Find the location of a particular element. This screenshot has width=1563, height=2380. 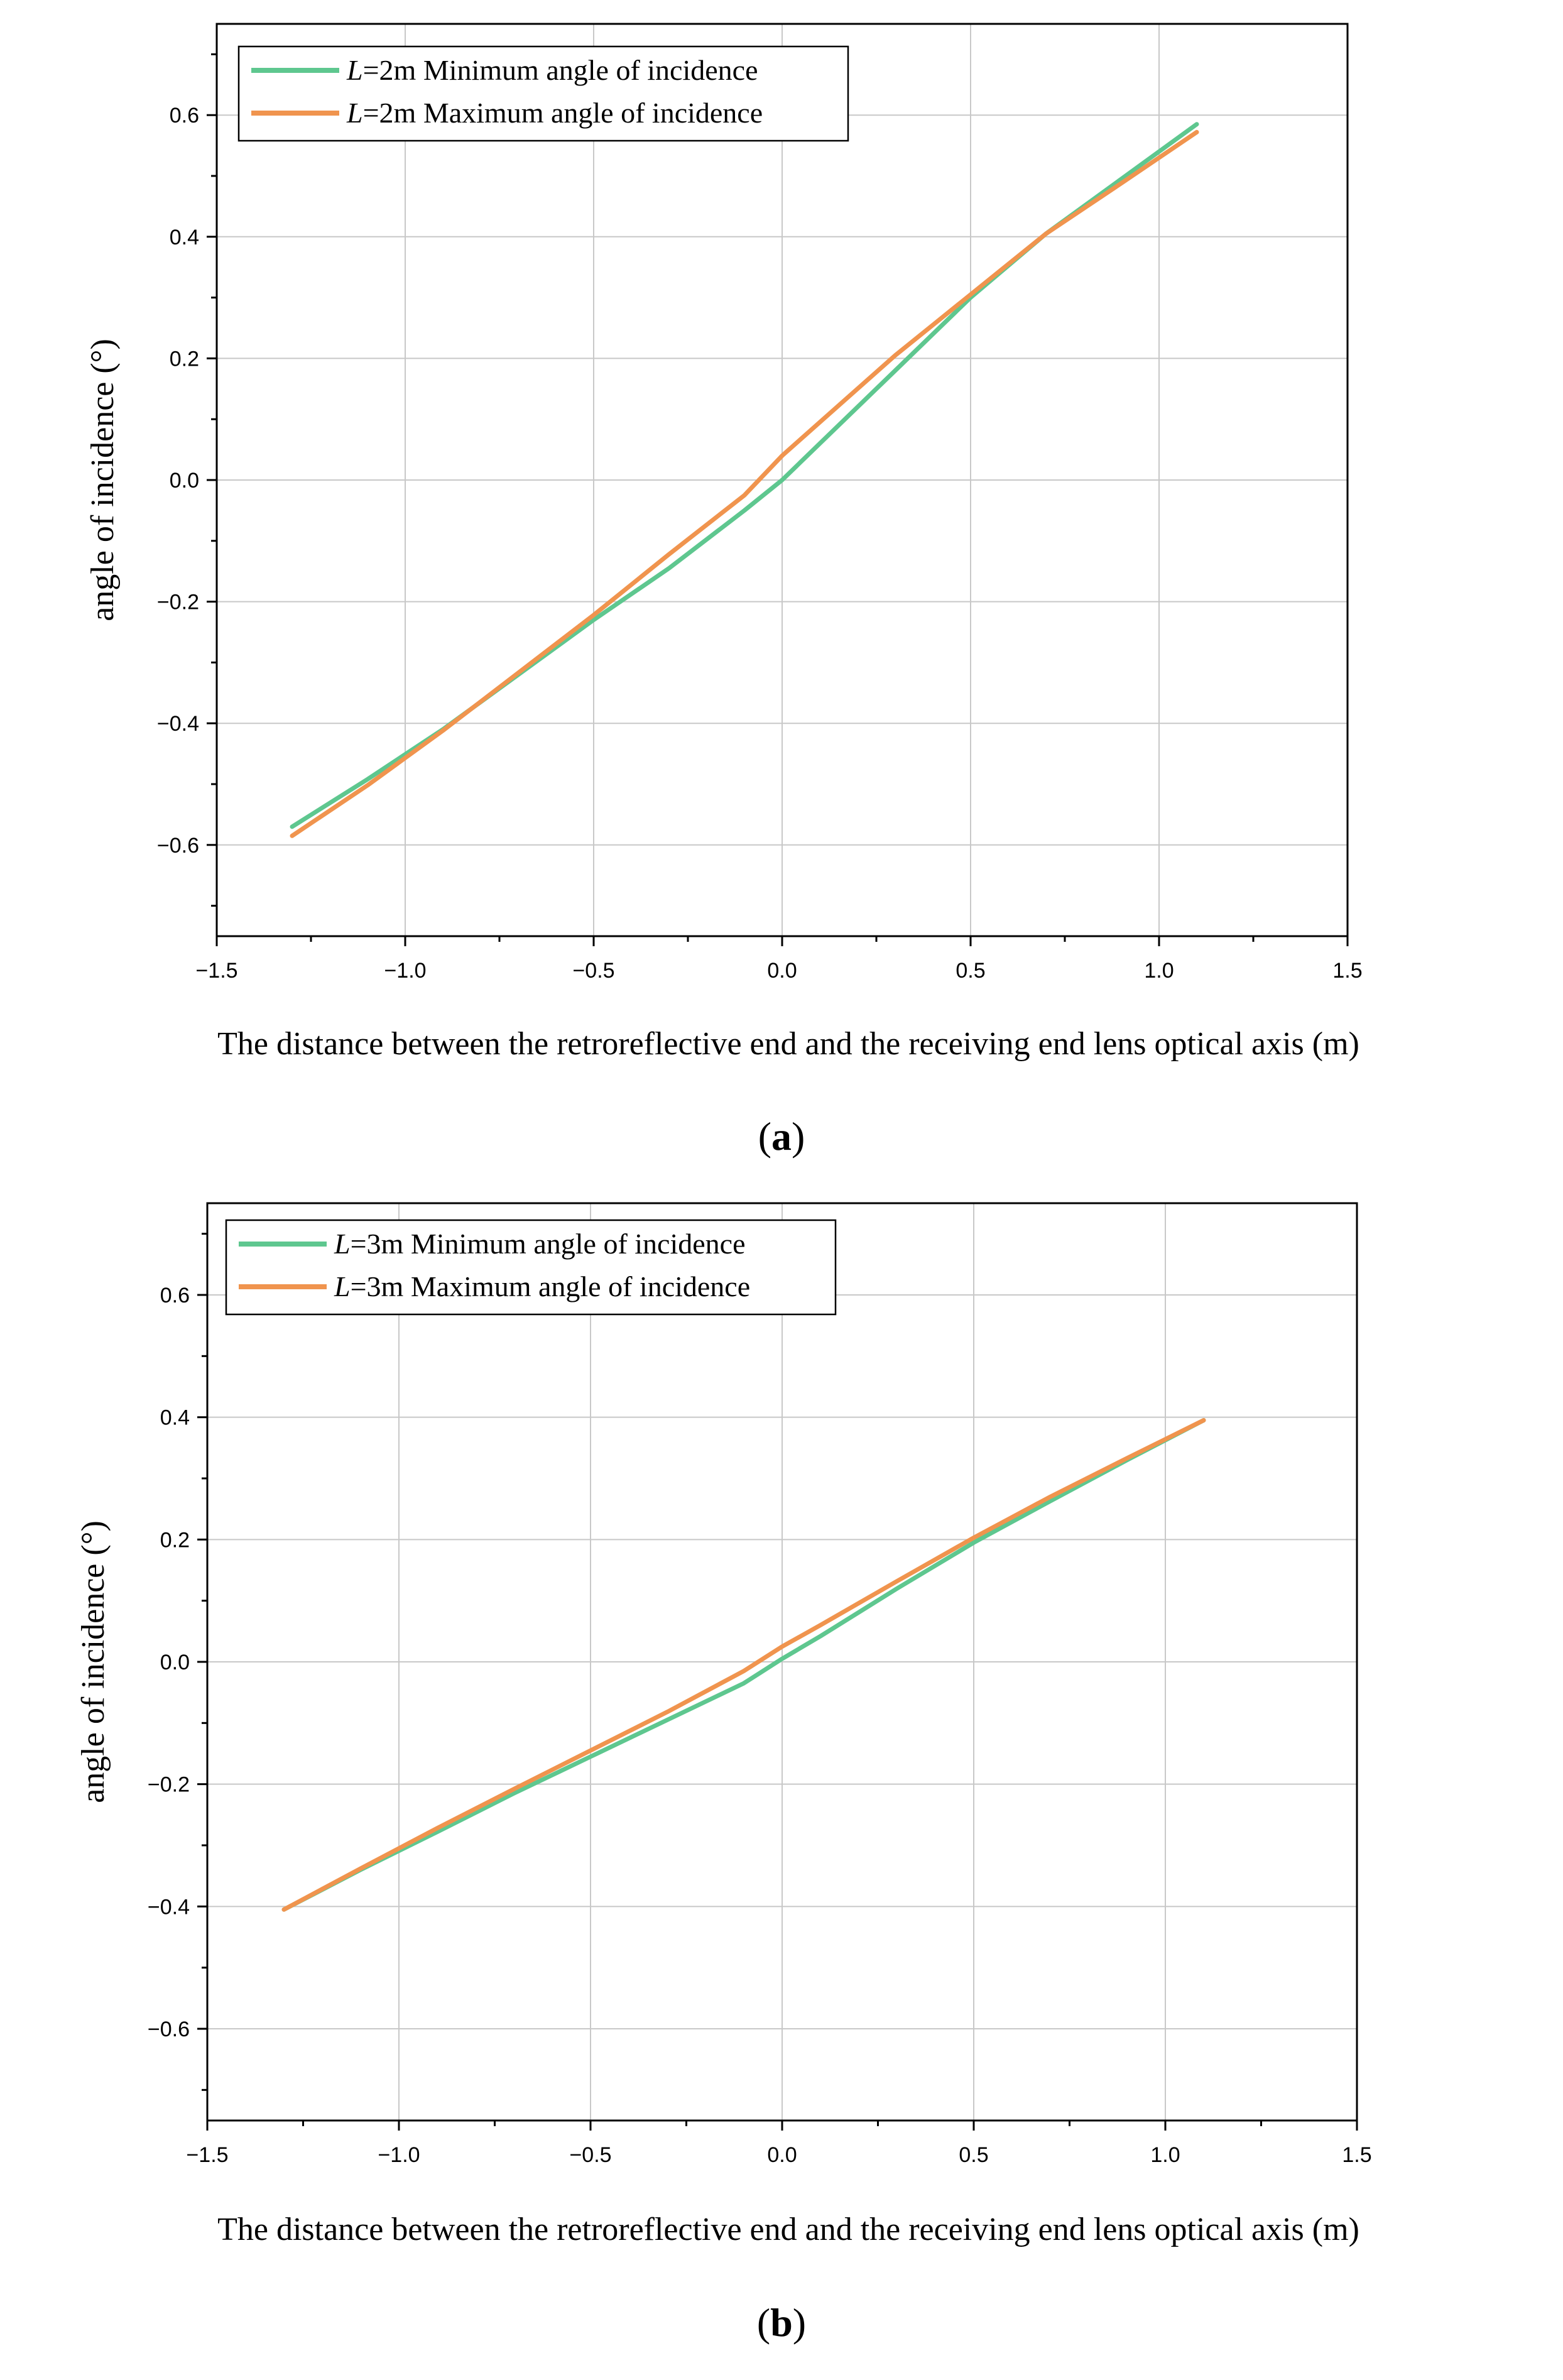

legend-entry: L=2m Maximum angle of incidence is located at coordinates (554, 113).